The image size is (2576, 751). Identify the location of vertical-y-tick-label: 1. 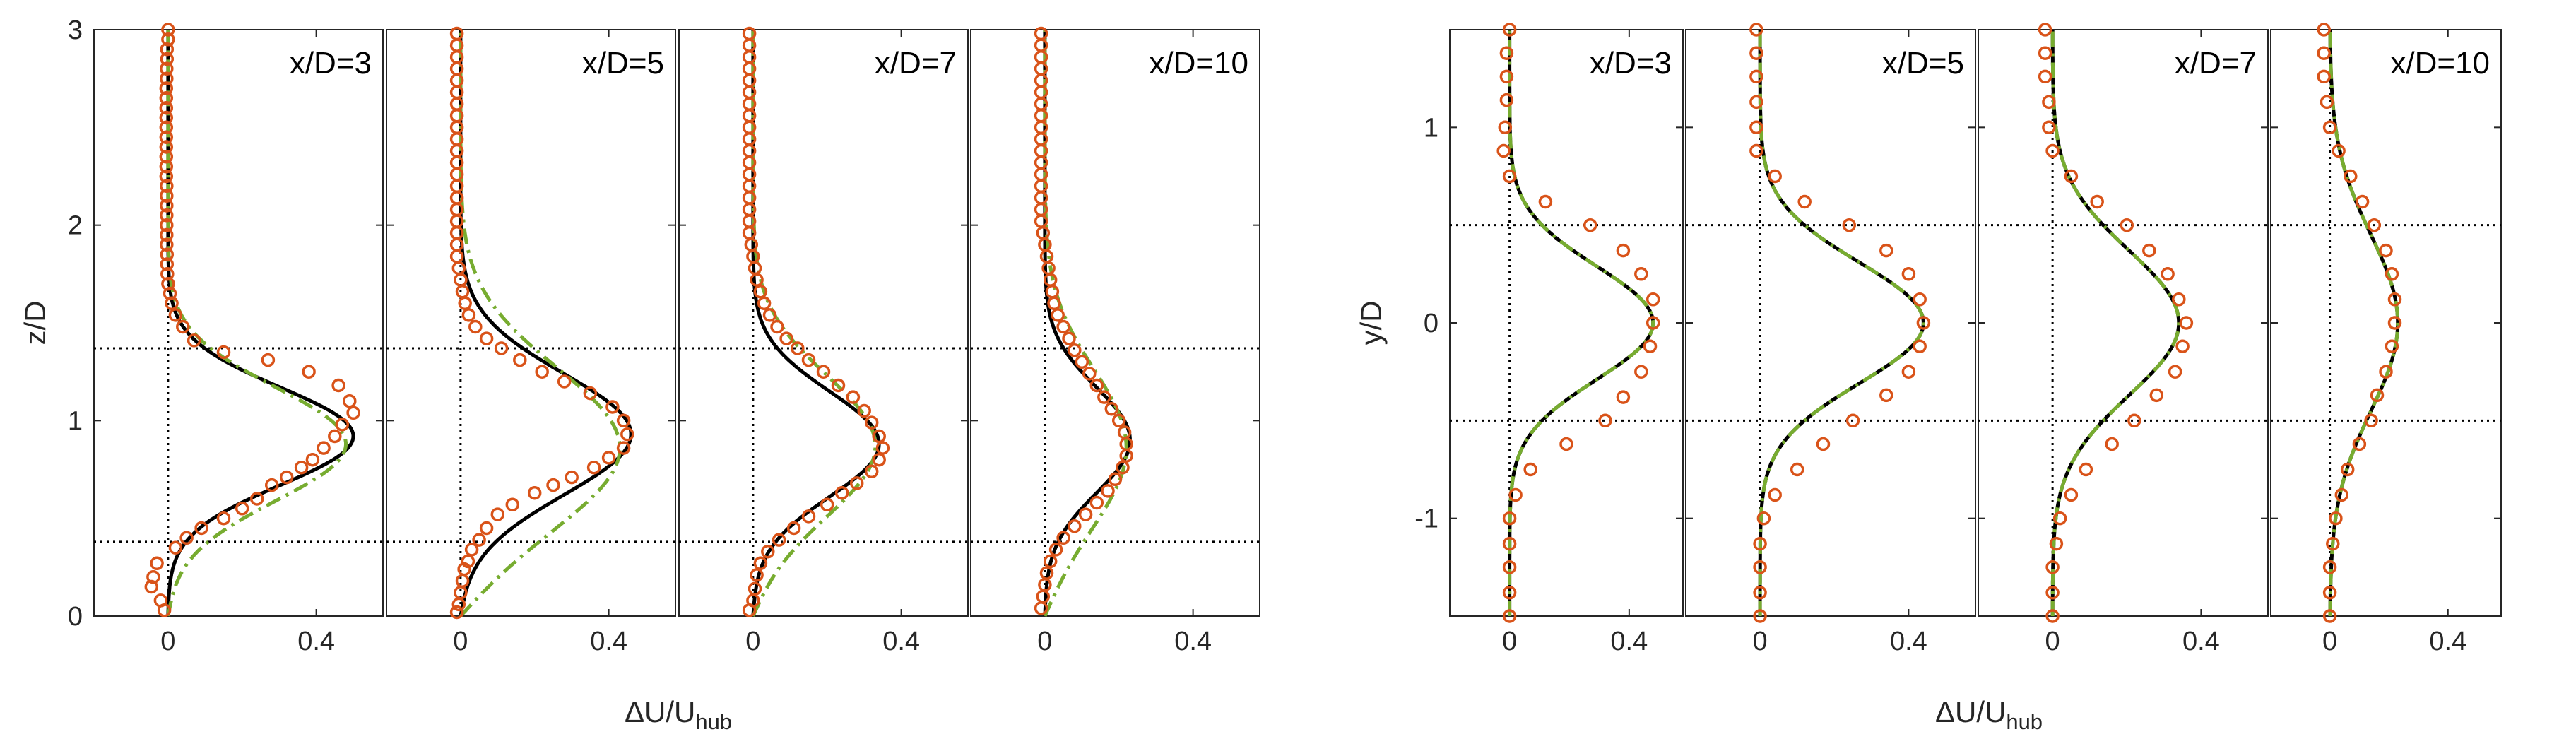
(75, 421).